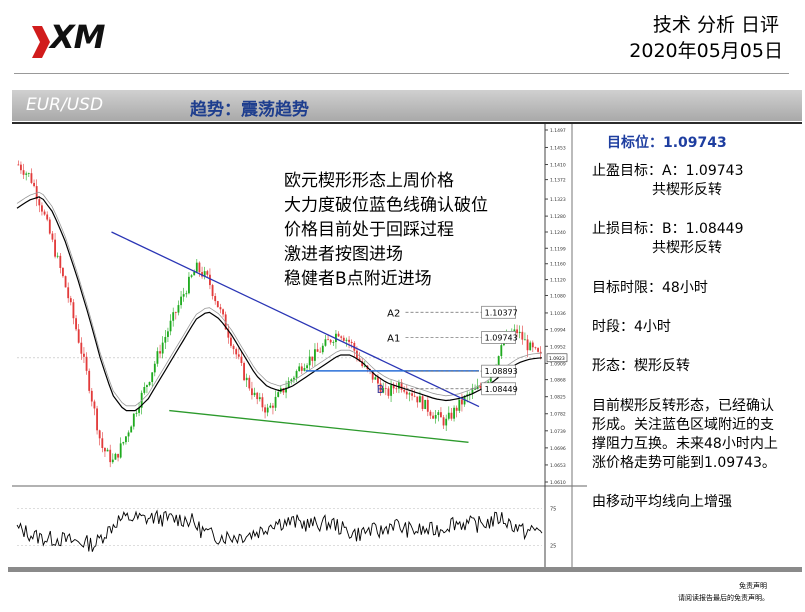 The width and height of the screenshot is (805, 612). Describe the element at coordinates (405, 569) in the screenshot. I see `footer-bar` at that location.